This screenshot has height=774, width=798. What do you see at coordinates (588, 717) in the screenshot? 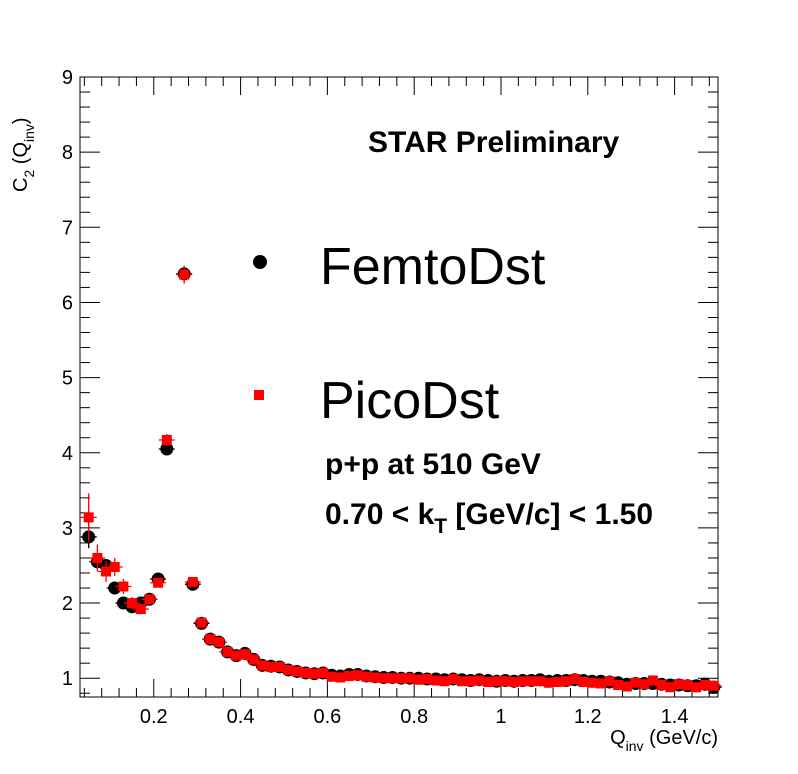
I see `x-tick-label: 1.2` at bounding box center [588, 717].